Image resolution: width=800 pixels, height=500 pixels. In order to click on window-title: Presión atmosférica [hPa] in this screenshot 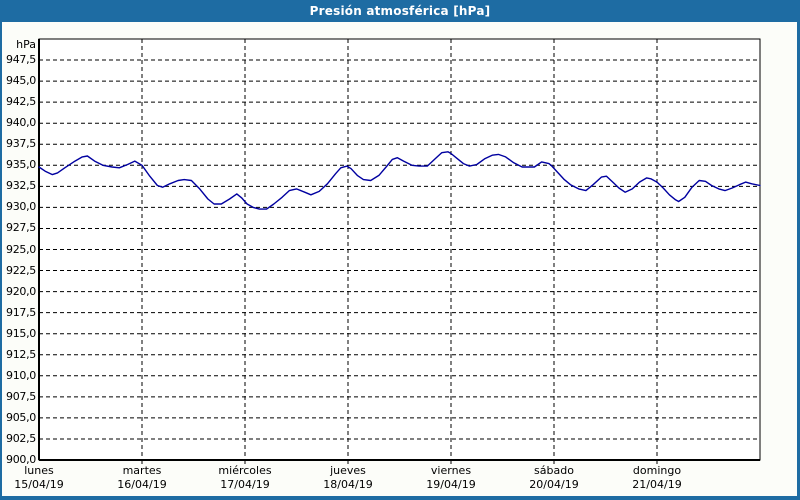, I will do `click(400, 11)`.